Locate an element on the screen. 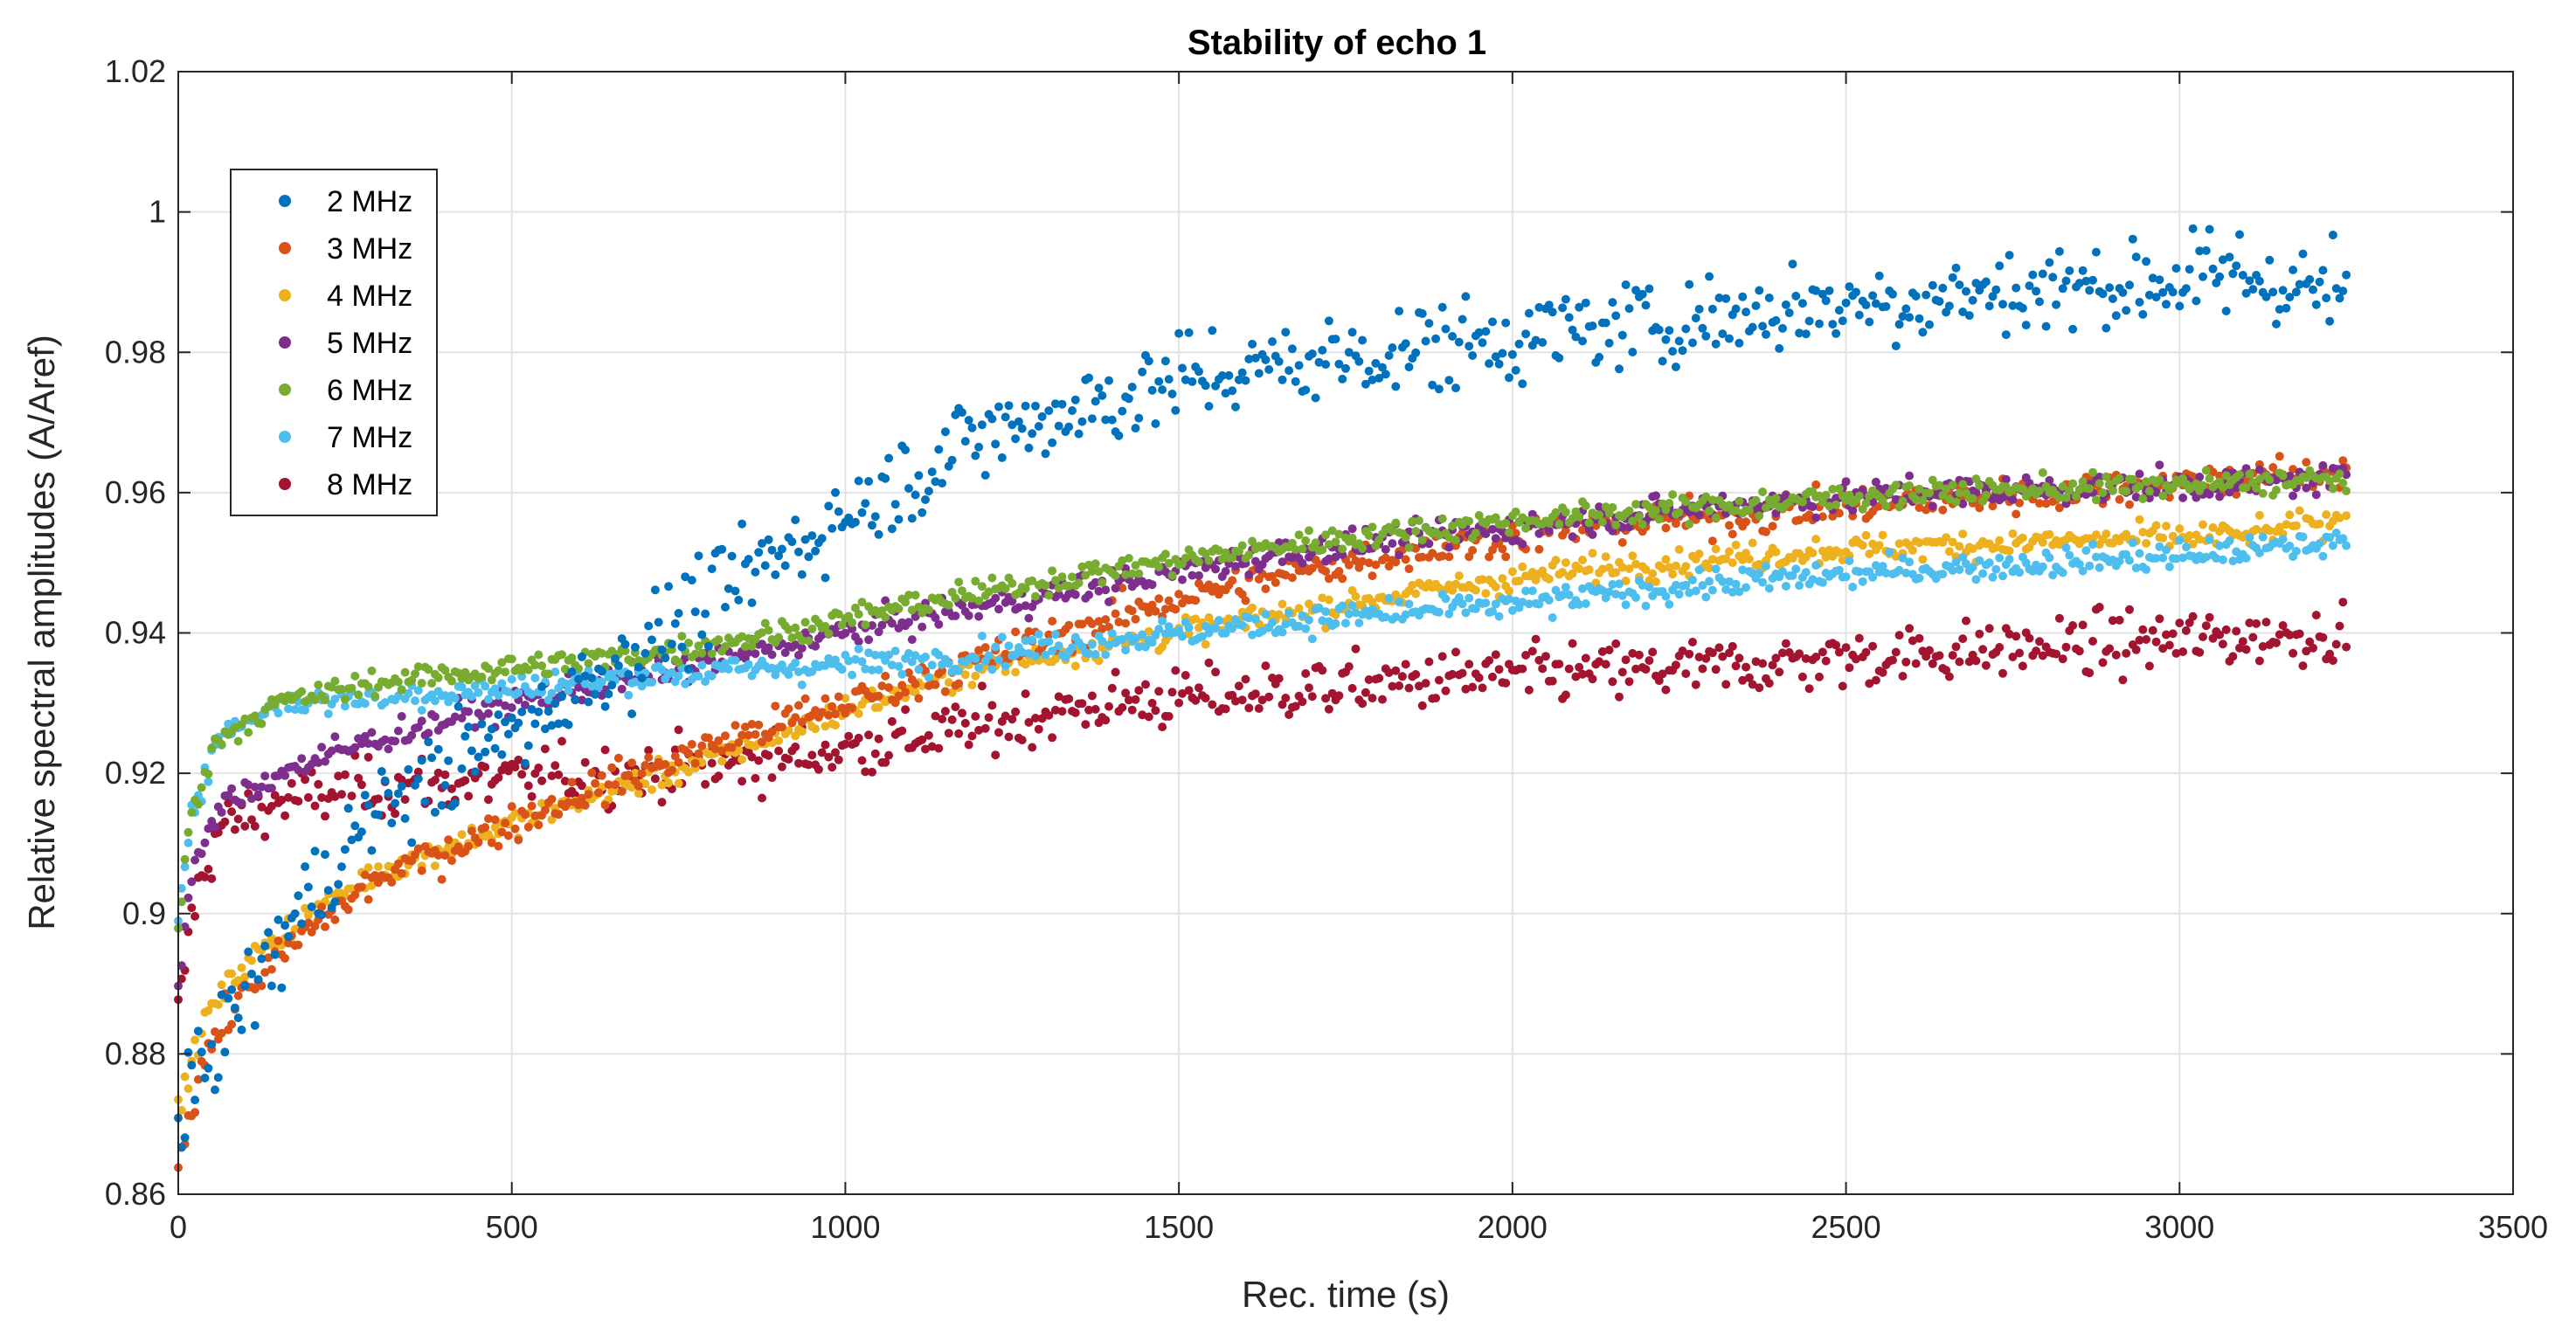  x-tick-label: 1500 is located at coordinates (1179, 1227).